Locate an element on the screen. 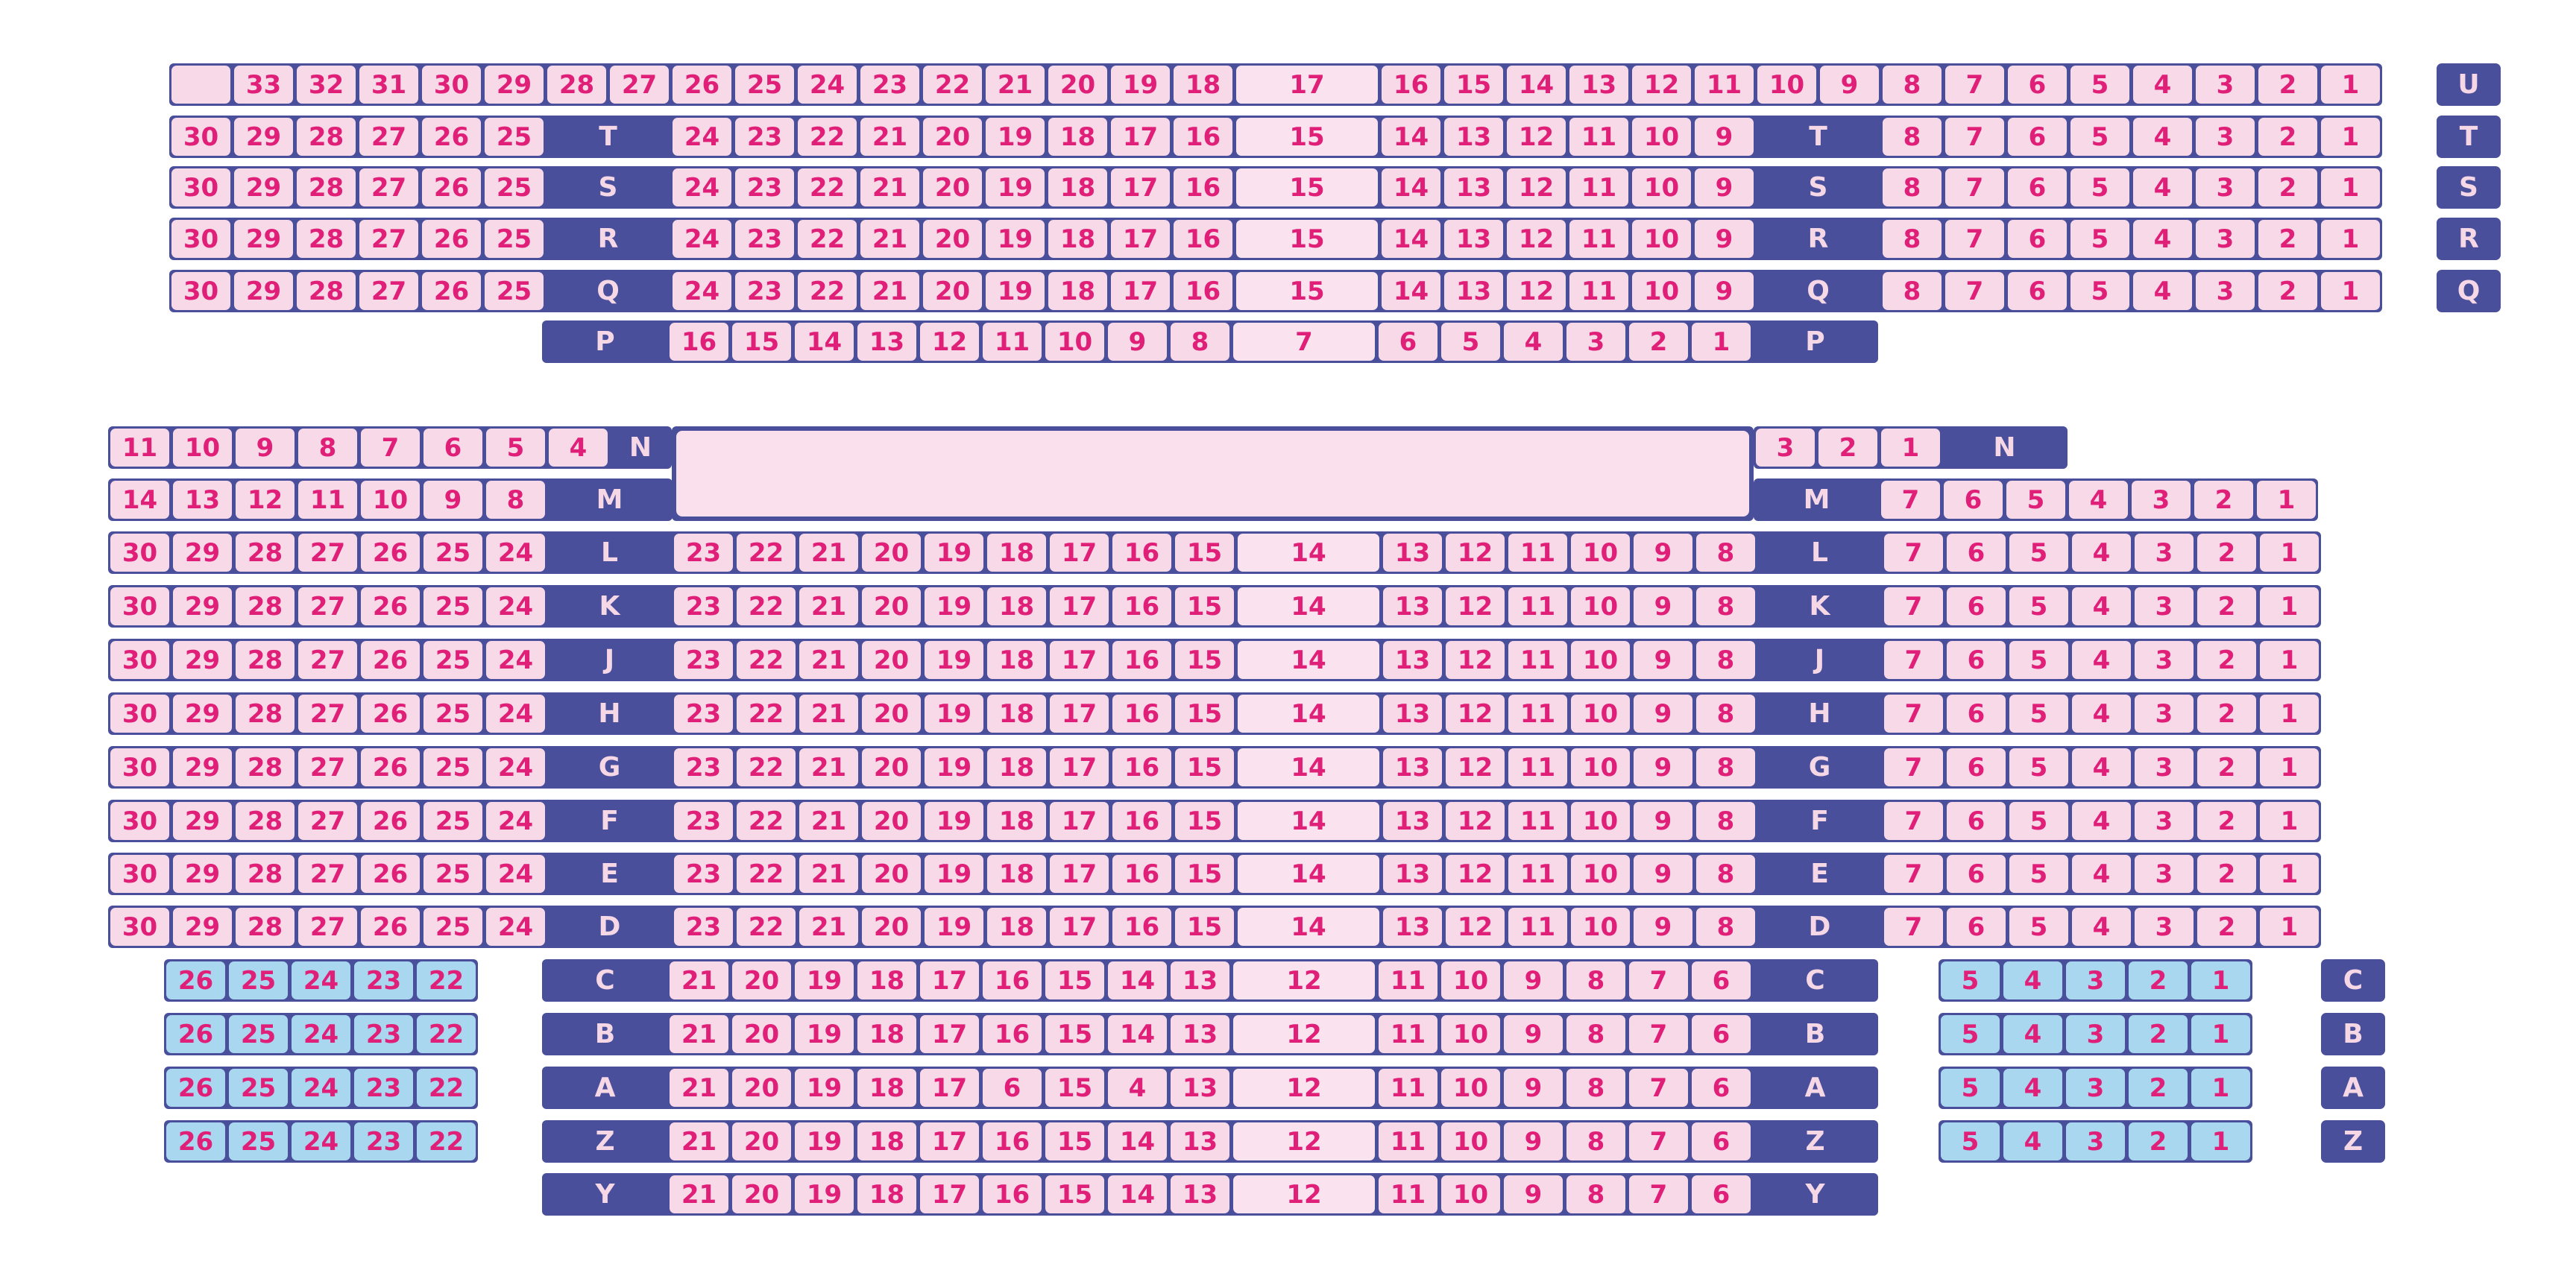  seat-C-4: 4 is located at coordinates (2032, 980).